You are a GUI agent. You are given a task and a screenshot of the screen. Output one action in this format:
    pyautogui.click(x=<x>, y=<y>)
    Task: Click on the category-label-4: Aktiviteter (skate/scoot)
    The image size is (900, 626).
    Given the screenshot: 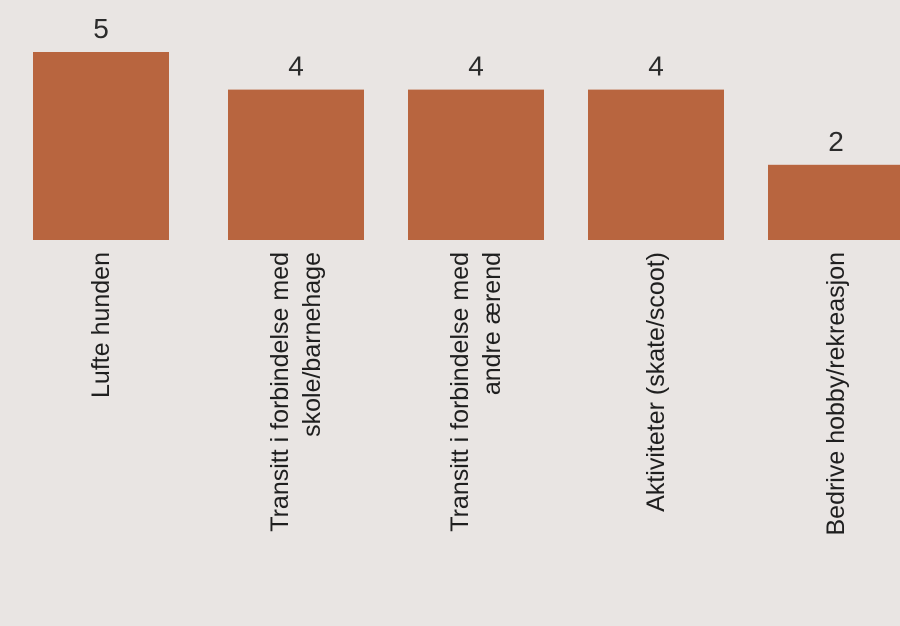 What is the action you would take?
    pyautogui.click(x=656, y=382)
    